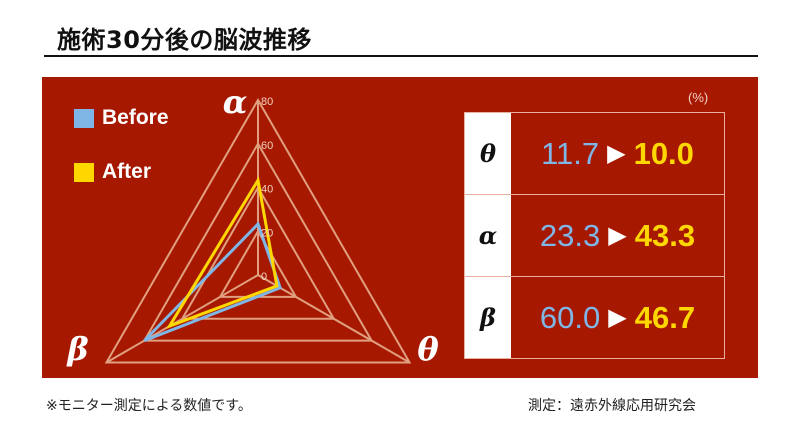 The width and height of the screenshot is (800, 434). What do you see at coordinates (570, 317) in the screenshot?
I see `before-value: 60.0` at bounding box center [570, 317].